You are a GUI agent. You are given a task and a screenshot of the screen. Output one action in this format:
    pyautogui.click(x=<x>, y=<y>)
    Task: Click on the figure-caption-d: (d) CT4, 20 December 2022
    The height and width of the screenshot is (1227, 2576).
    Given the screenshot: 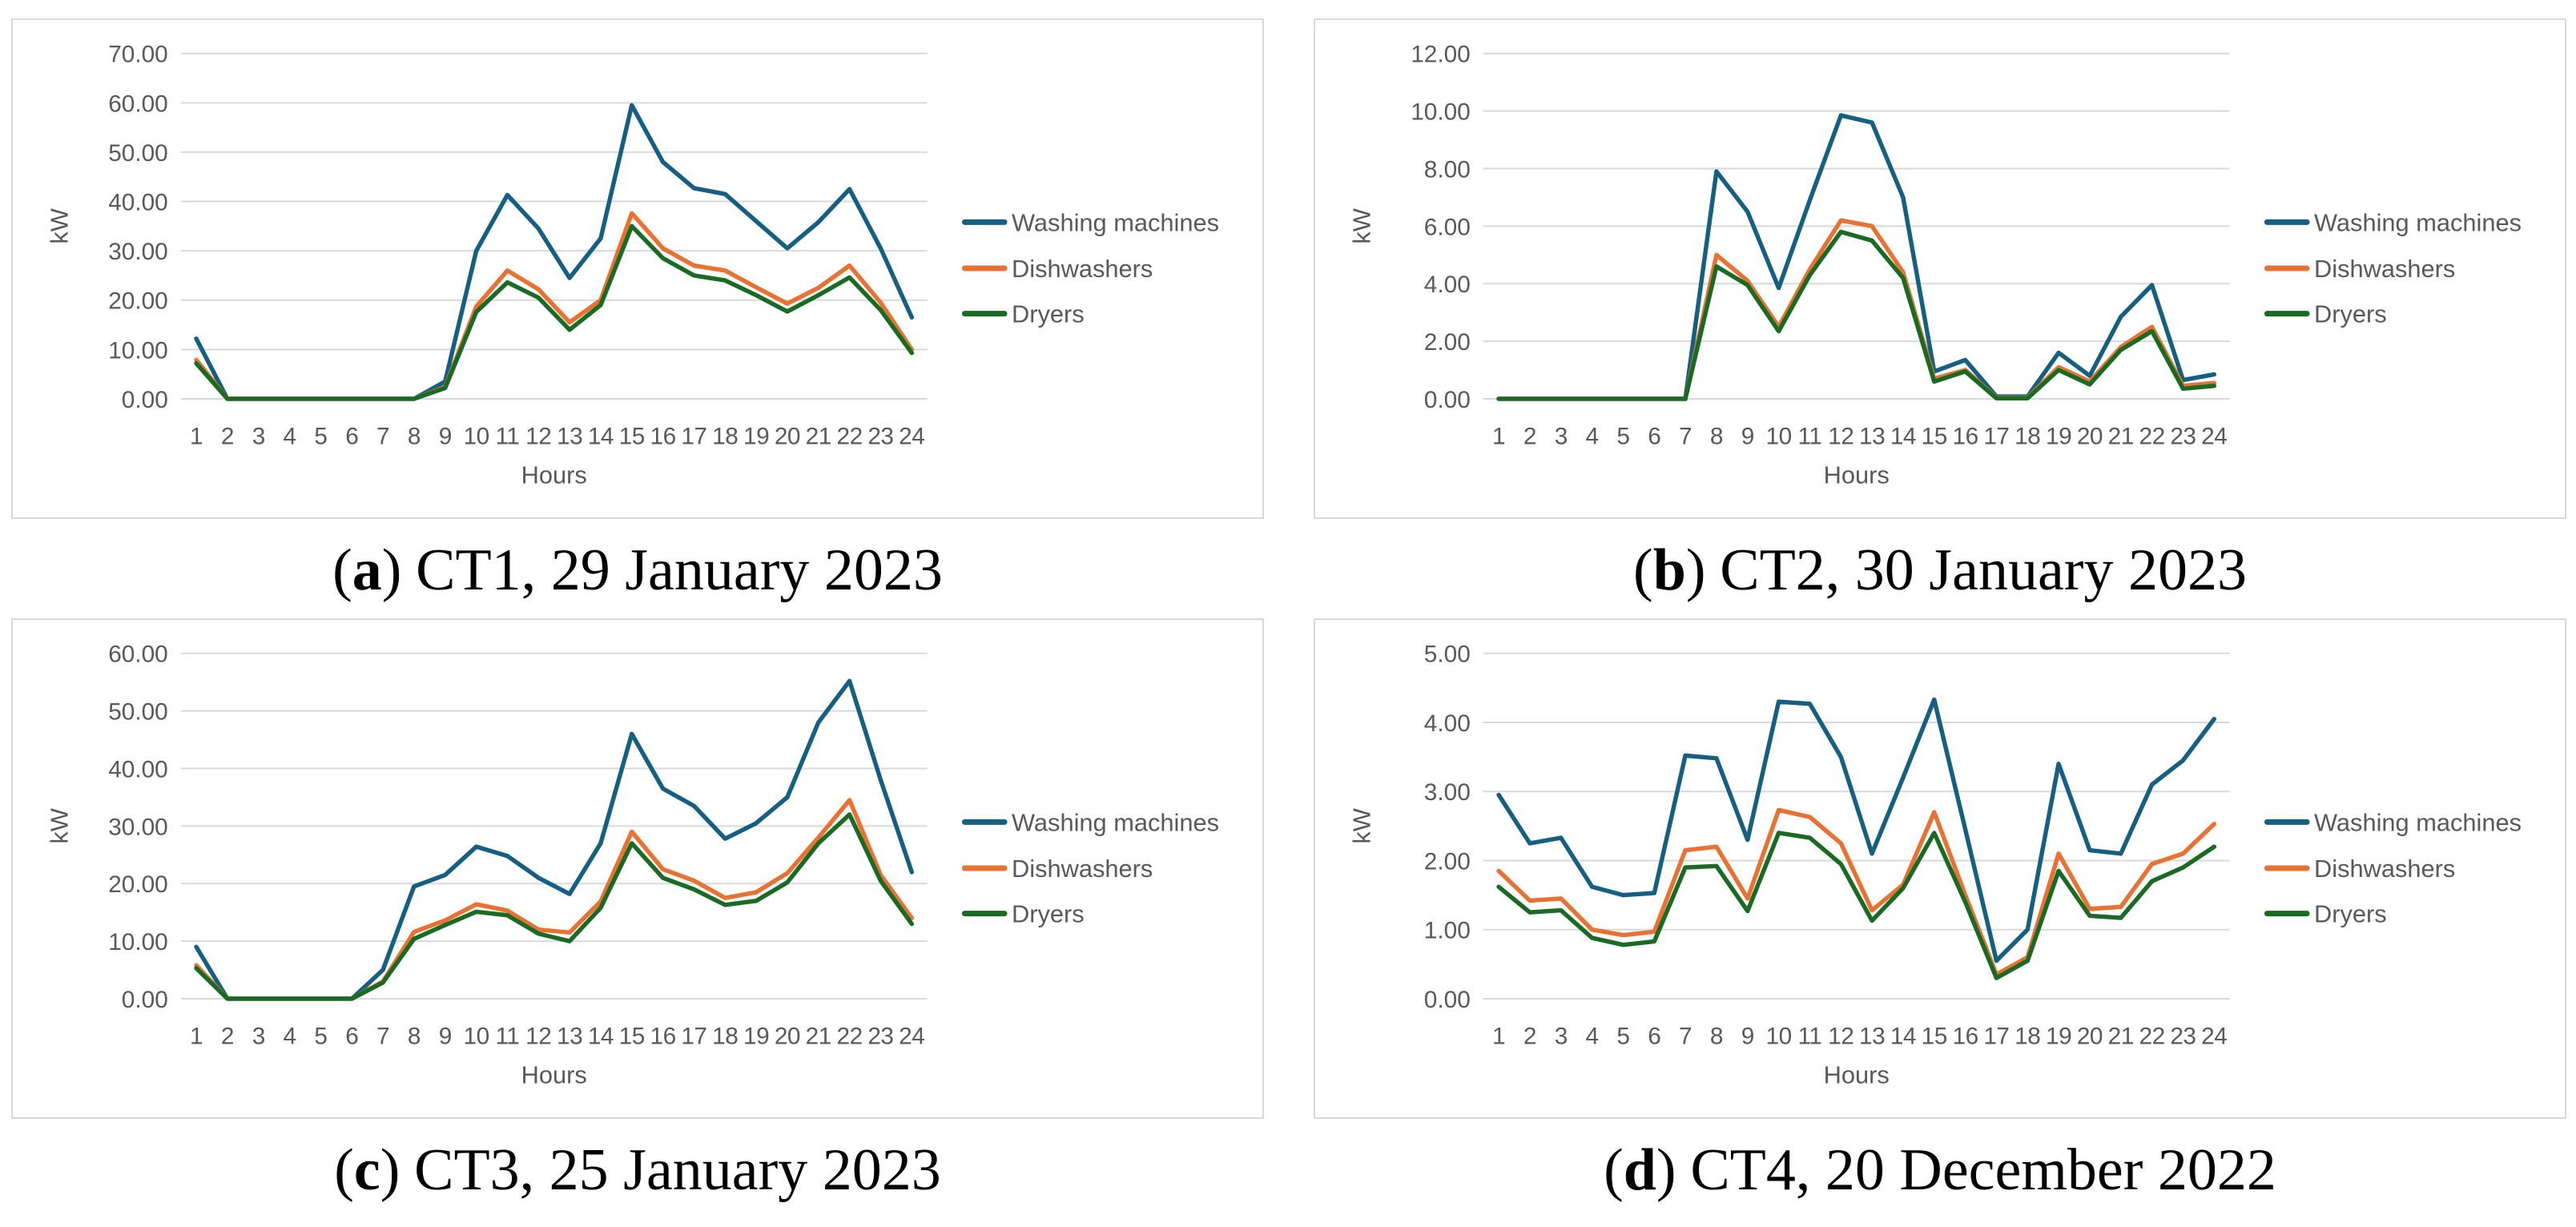 What is the action you would take?
    pyautogui.click(x=1940, y=1170)
    